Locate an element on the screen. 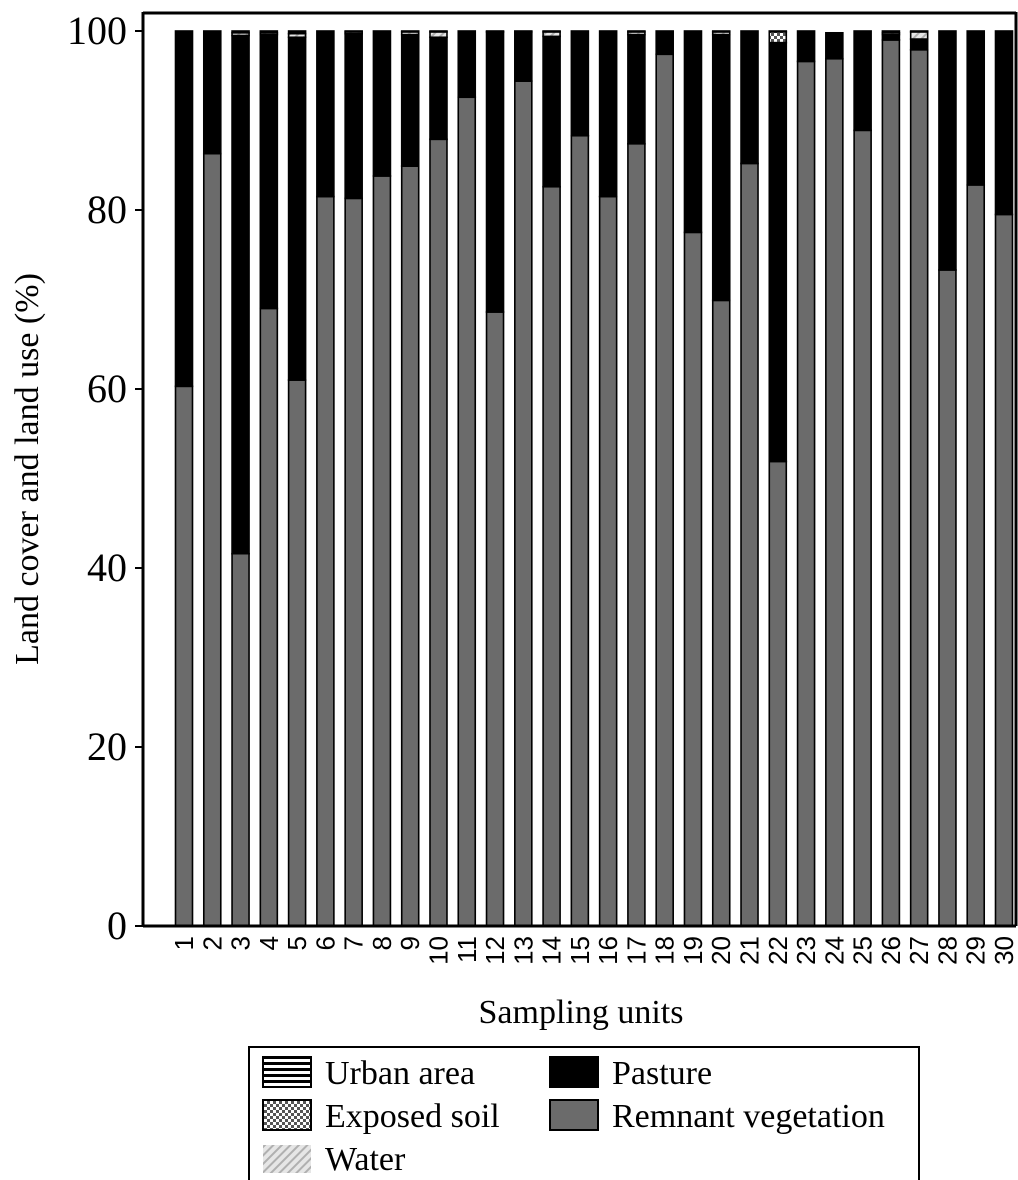 Image resolution: width=1018 pixels, height=1180 pixels. legend-label-remnant-vegetation: Remnant vegetation is located at coordinates (748, 1116).